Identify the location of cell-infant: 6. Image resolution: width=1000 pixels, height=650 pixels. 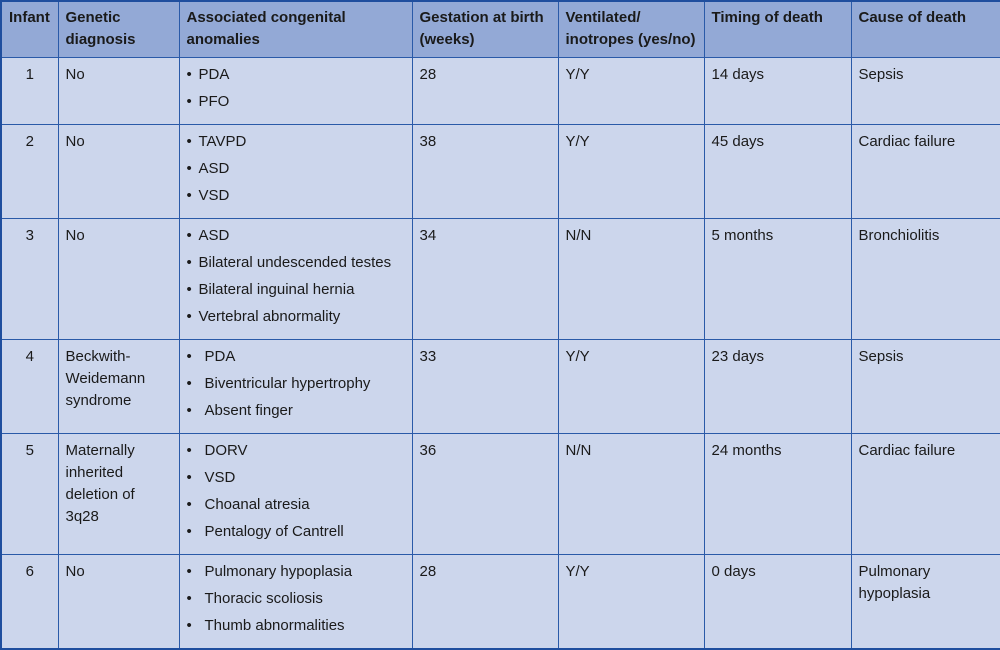
(29, 602).